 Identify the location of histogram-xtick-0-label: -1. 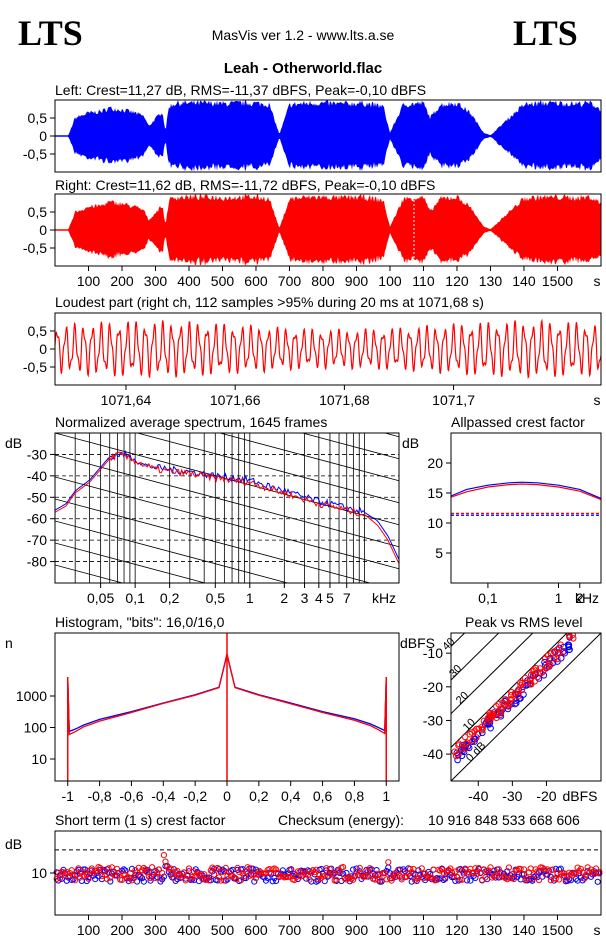
(68, 796).